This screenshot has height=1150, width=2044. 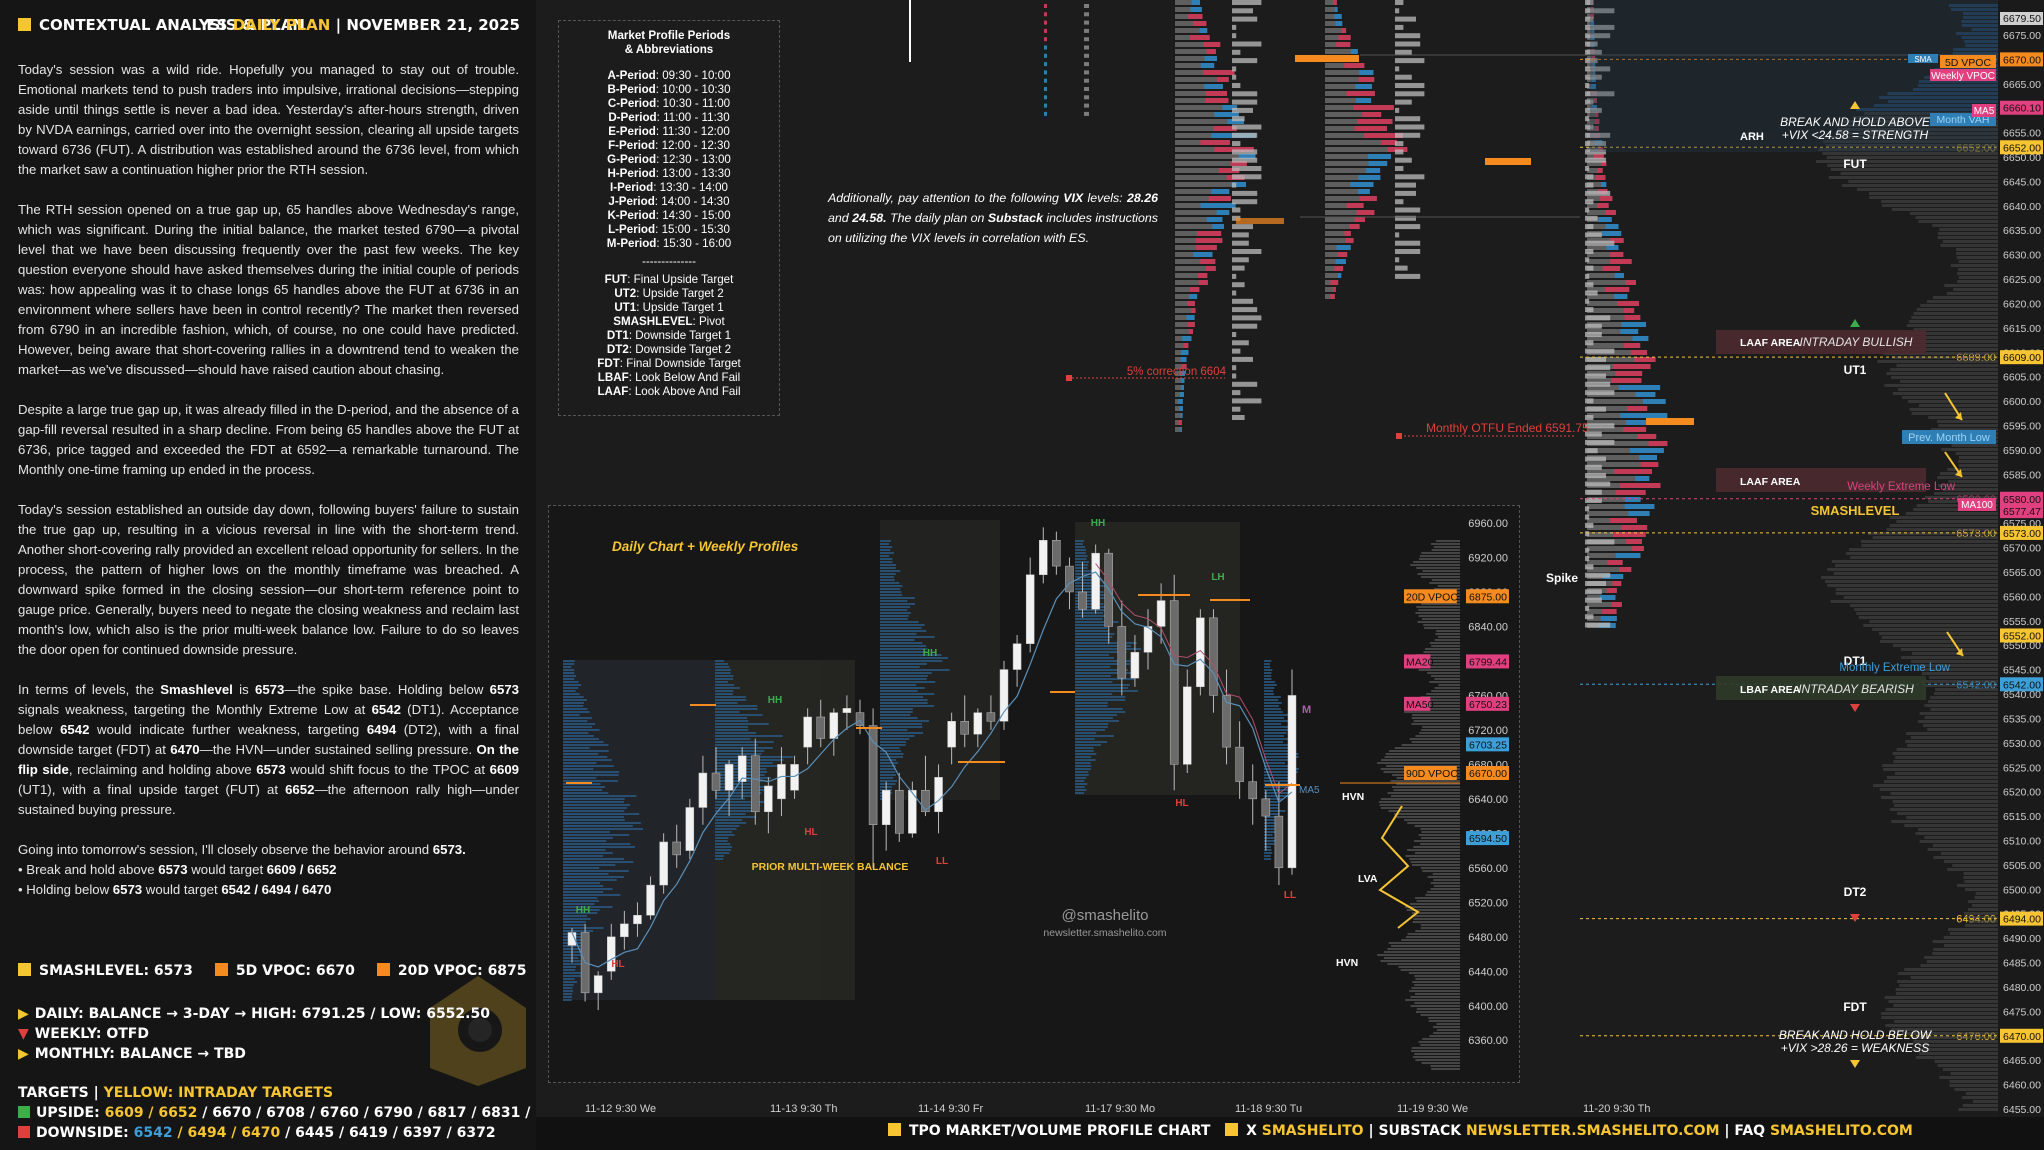 What do you see at coordinates (2022, 402) in the screenshot?
I see `price-tick-label: 6600.00` at bounding box center [2022, 402].